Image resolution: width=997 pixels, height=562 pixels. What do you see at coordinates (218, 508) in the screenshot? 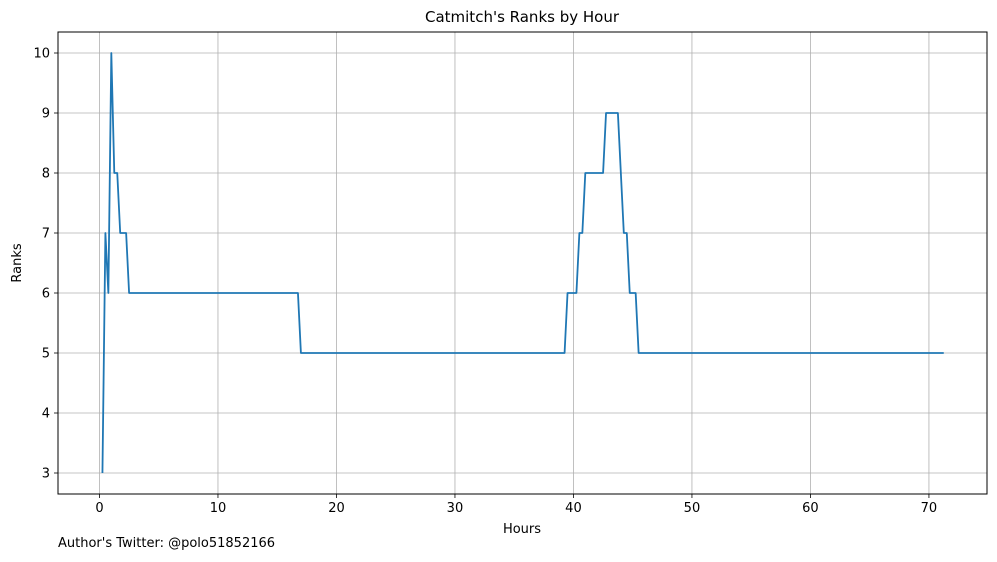
I see `x-tick-label: 10` at bounding box center [218, 508].